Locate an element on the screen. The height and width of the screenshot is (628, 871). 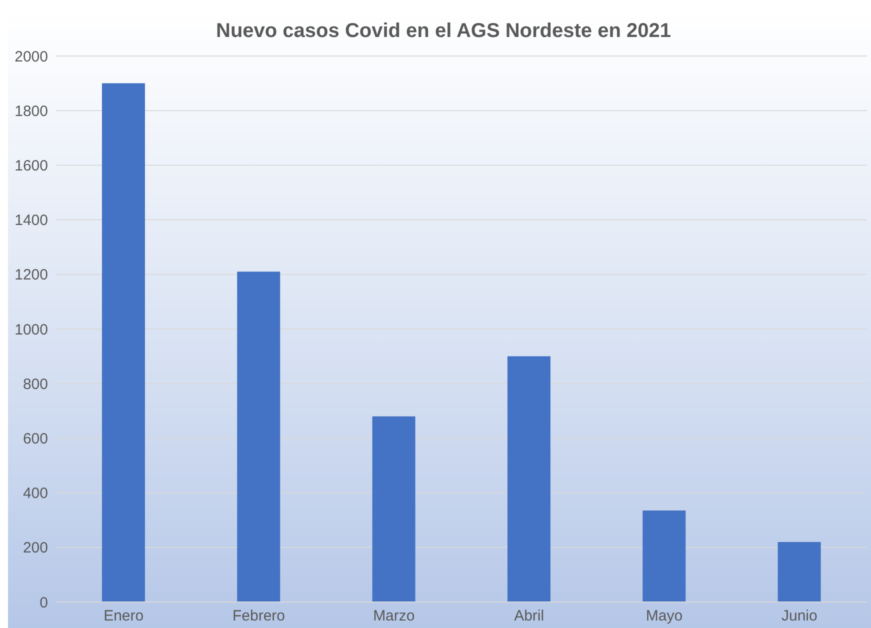
y-tick-label: 600 is located at coordinates (35, 439).